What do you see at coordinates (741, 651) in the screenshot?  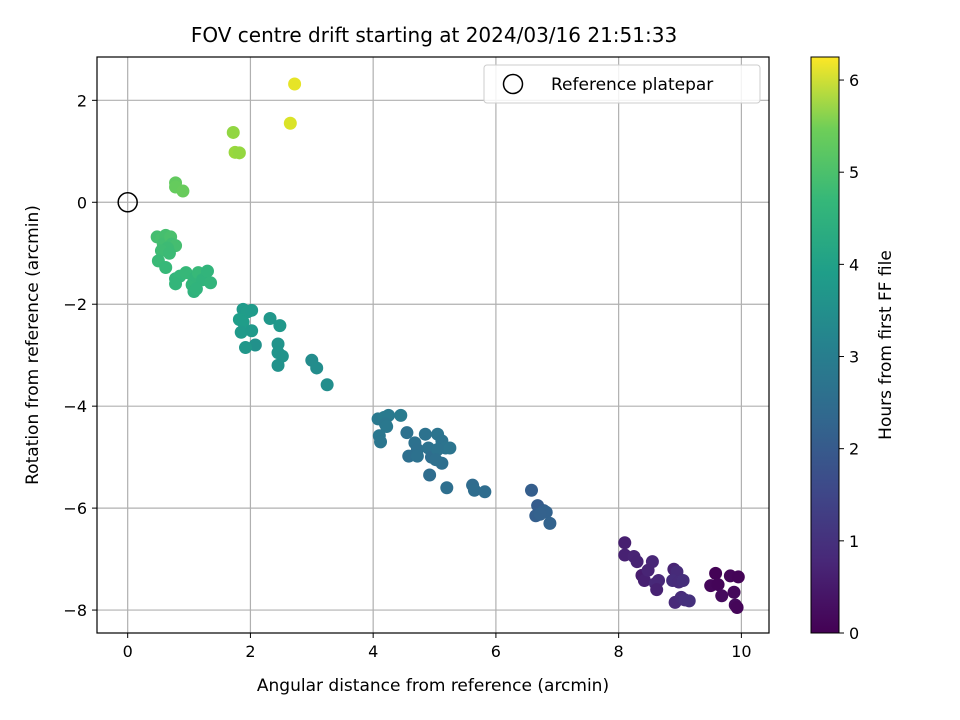 I see `x-tick-label: 10` at bounding box center [741, 651].